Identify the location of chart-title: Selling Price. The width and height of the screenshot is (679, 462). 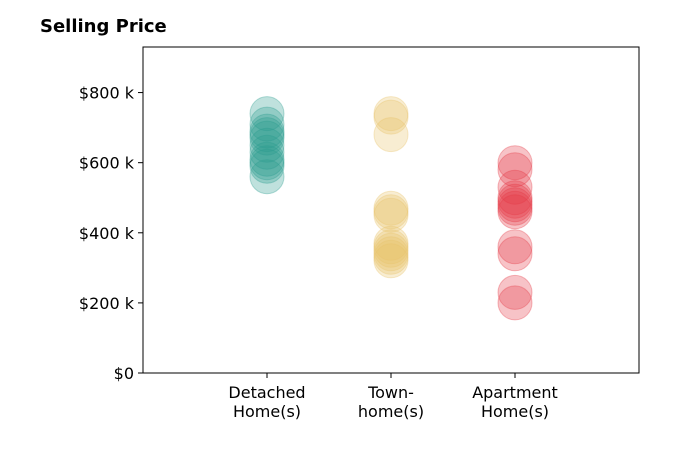
(103, 26).